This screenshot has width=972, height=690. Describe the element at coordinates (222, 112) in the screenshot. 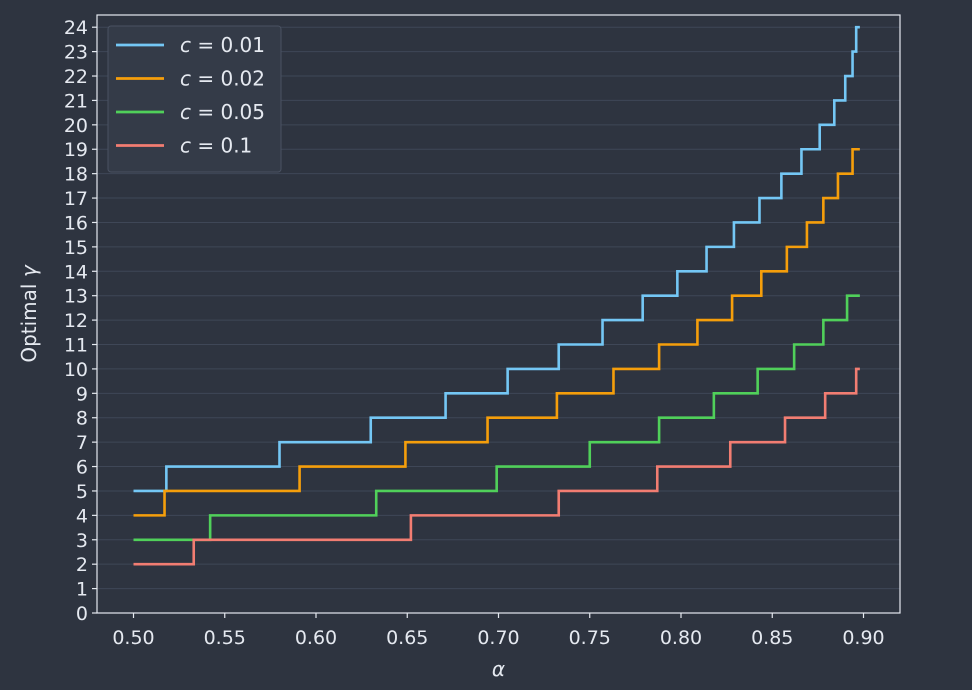

I see `legend-entry: c = 0.05` at that location.